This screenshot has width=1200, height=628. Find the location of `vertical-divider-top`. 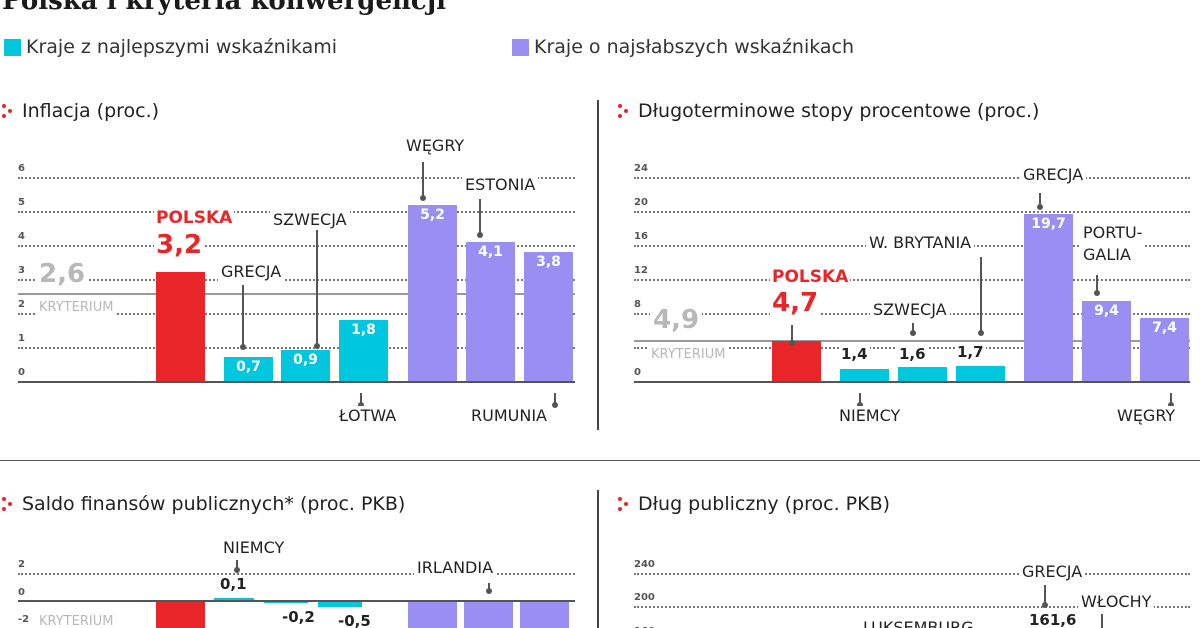

vertical-divider-top is located at coordinates (598, 265).